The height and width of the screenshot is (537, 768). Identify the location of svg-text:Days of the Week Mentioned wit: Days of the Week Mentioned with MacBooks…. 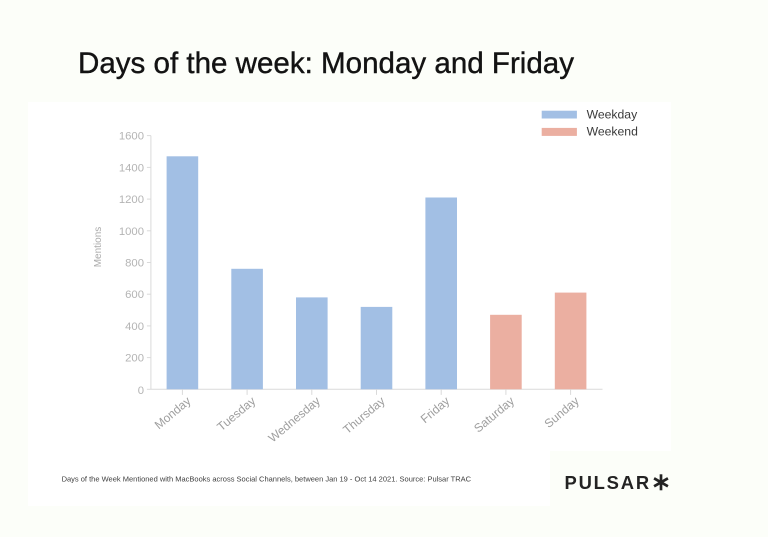
(267, 479).